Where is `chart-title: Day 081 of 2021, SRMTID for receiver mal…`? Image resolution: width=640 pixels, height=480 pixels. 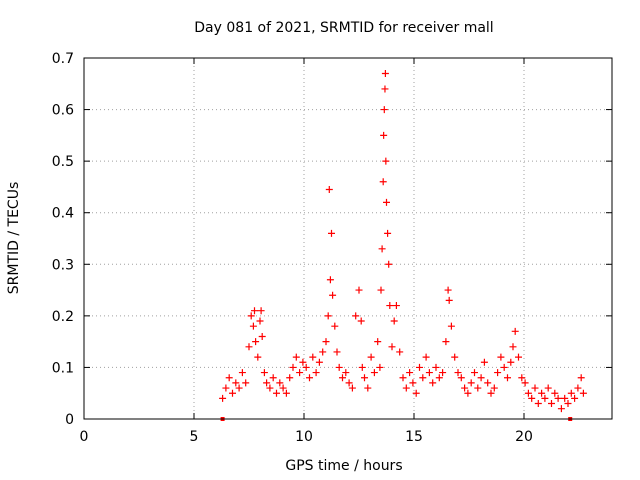 chart-title: Day 081 of 2021, SRMTID for receiver mal… is located at coordinates (343, 28).